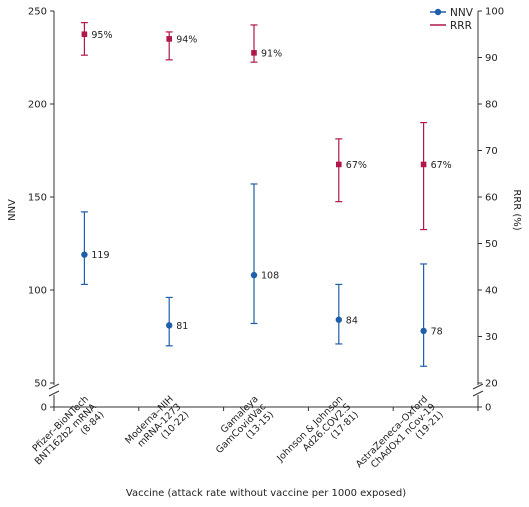  I want to click on y-right-tick-label: 20, so click(491, 384).